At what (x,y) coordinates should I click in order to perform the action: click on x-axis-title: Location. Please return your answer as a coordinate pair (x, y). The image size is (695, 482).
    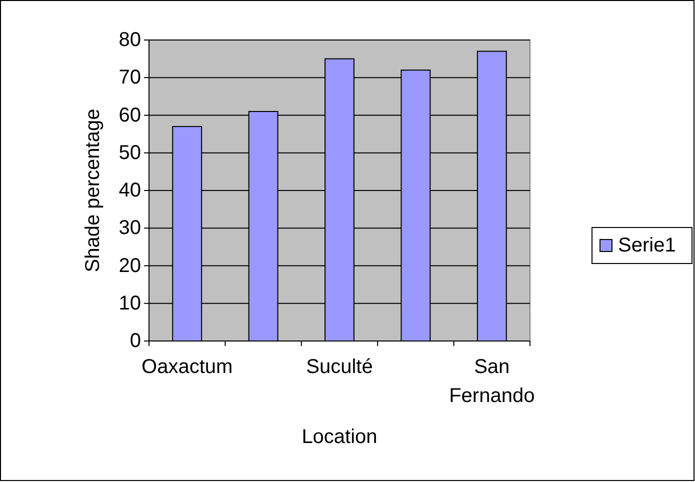
    Looking at the image, I should click on (340, 437).